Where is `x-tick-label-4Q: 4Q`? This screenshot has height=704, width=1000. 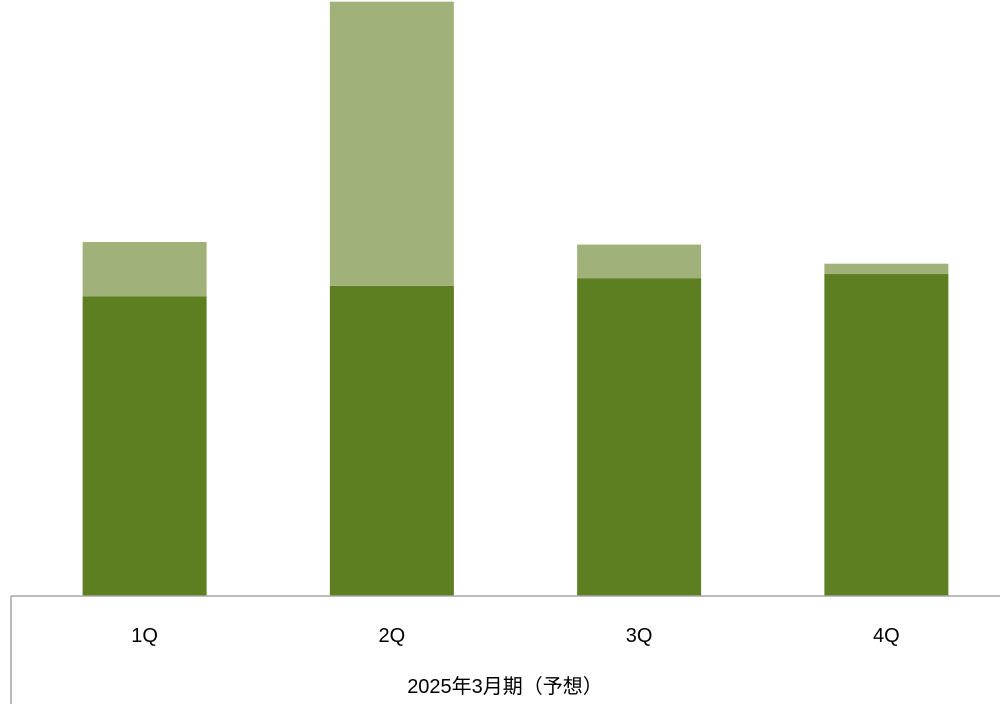
x-tick-label-4Q: 4Q is located at coordinates (886, 636).